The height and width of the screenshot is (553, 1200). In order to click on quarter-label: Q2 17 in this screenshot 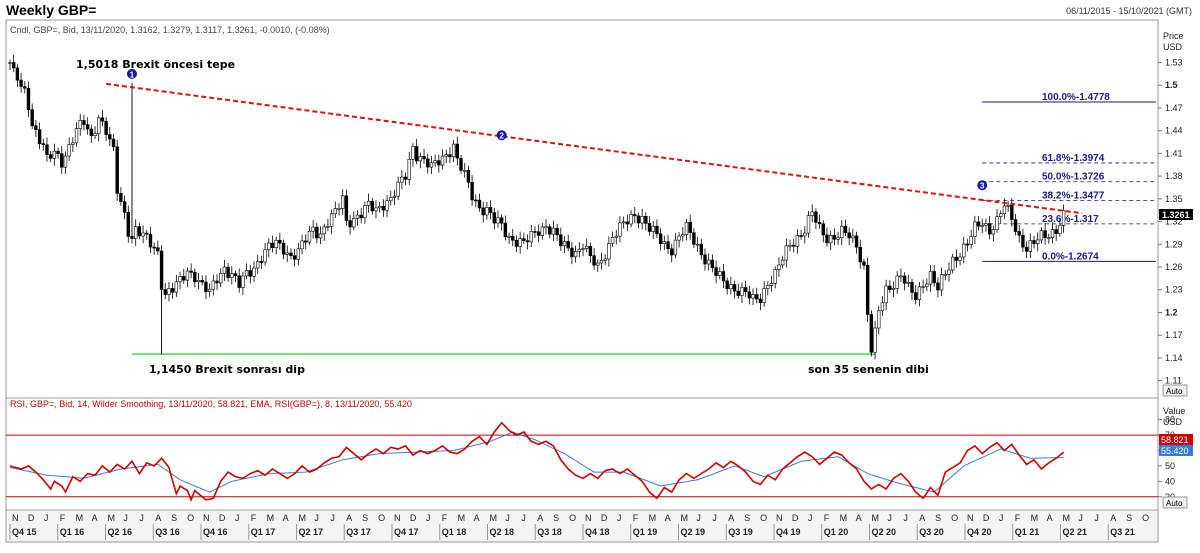, I will do `click(311, 532)`.